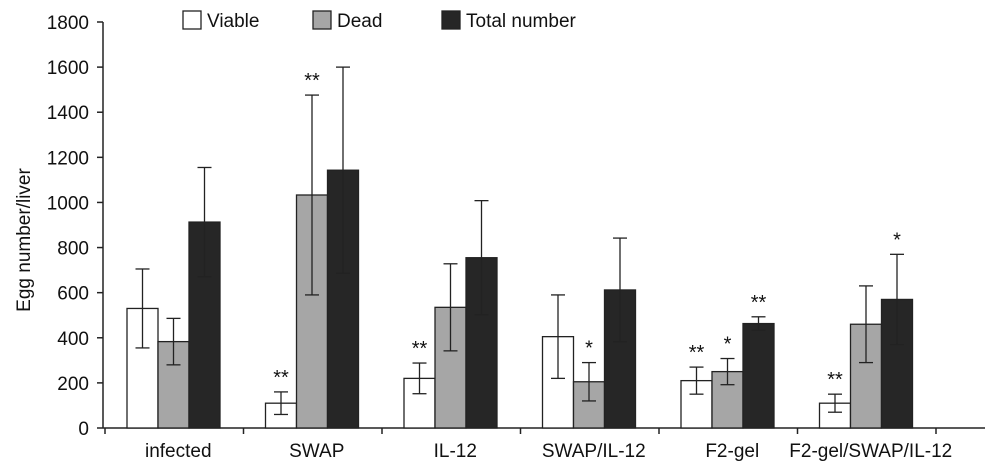 Image resolution: width=989 pixels, height=462 pixels. What do you see at coordinates (68, 23) in the screenshot?
I see `y-tick-label: 1800` at bounding box center [68, 23].